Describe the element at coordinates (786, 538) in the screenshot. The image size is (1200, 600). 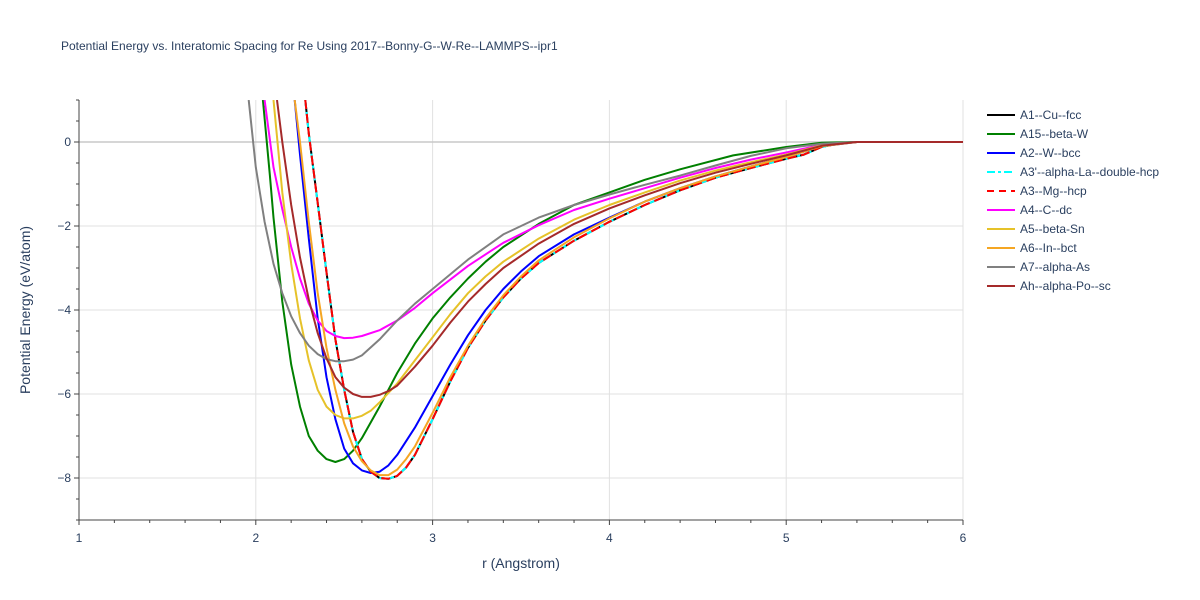
I see `x-tick-label: 5` at that location.